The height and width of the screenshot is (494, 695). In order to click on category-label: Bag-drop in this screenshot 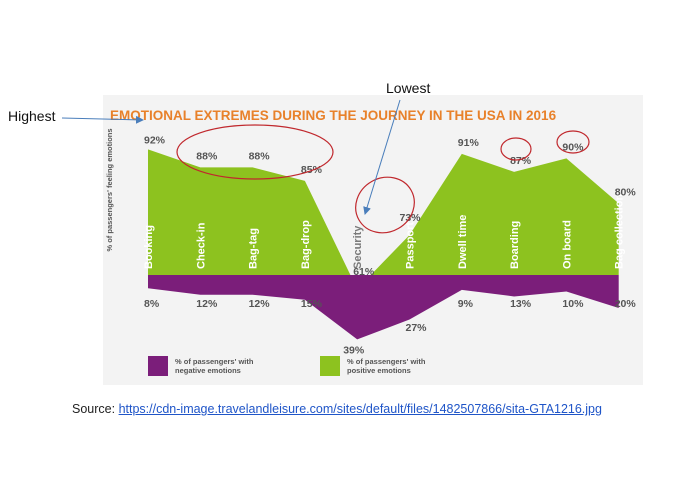, I will do `click(306, 244)`.